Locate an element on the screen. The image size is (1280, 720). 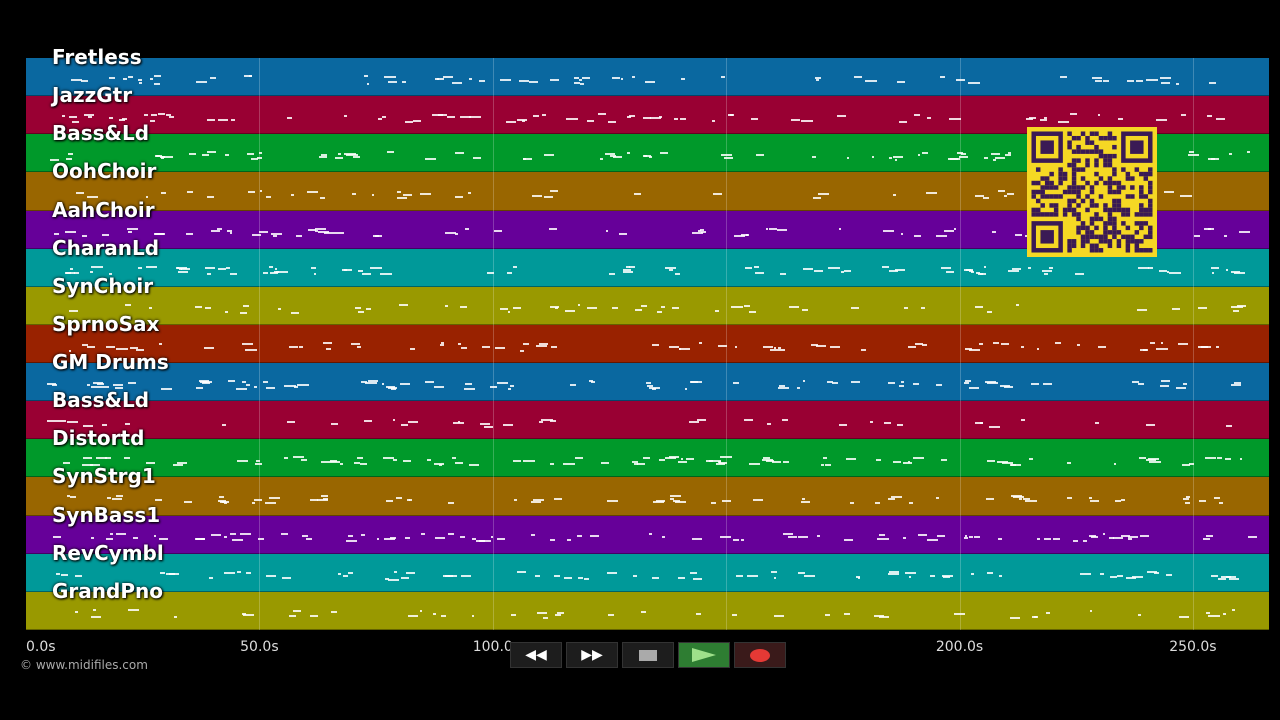
stop-button is located at coordinates (648, 655).